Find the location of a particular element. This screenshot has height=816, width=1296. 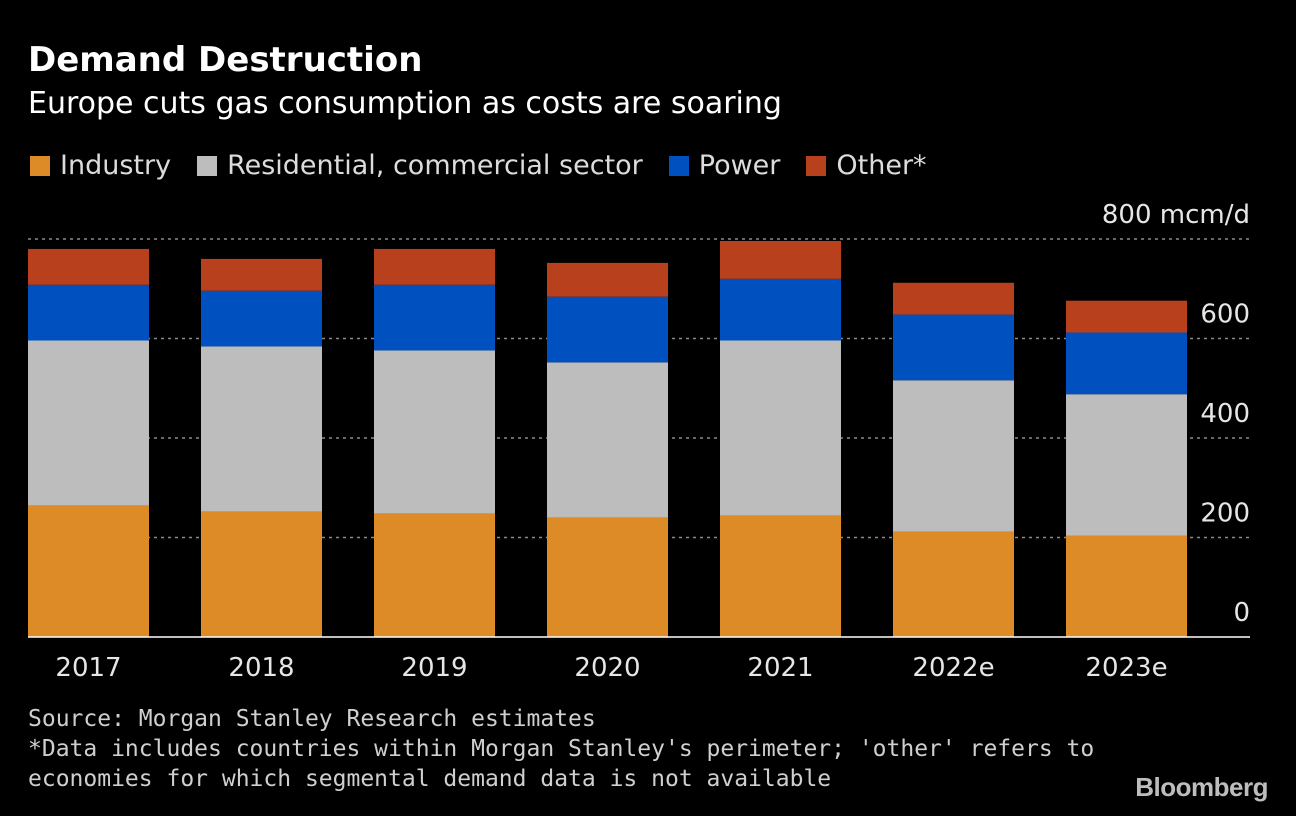

bar-2017-industry is located at coordinates (88, 571).